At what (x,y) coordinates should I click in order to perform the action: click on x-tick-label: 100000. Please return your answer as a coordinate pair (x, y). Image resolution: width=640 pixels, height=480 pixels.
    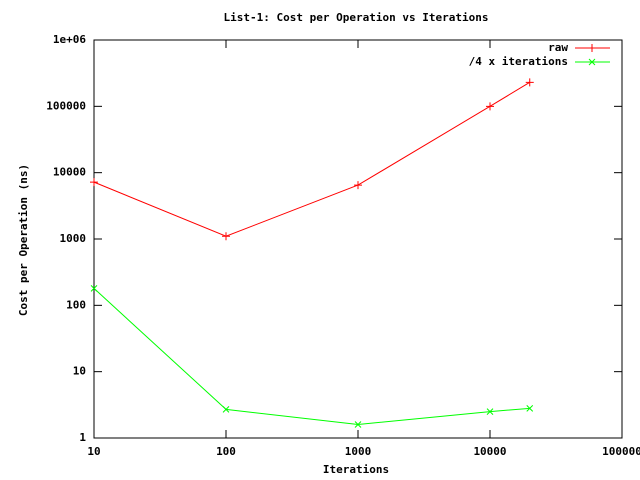
    Looking at the image, I should click on (621, 451).